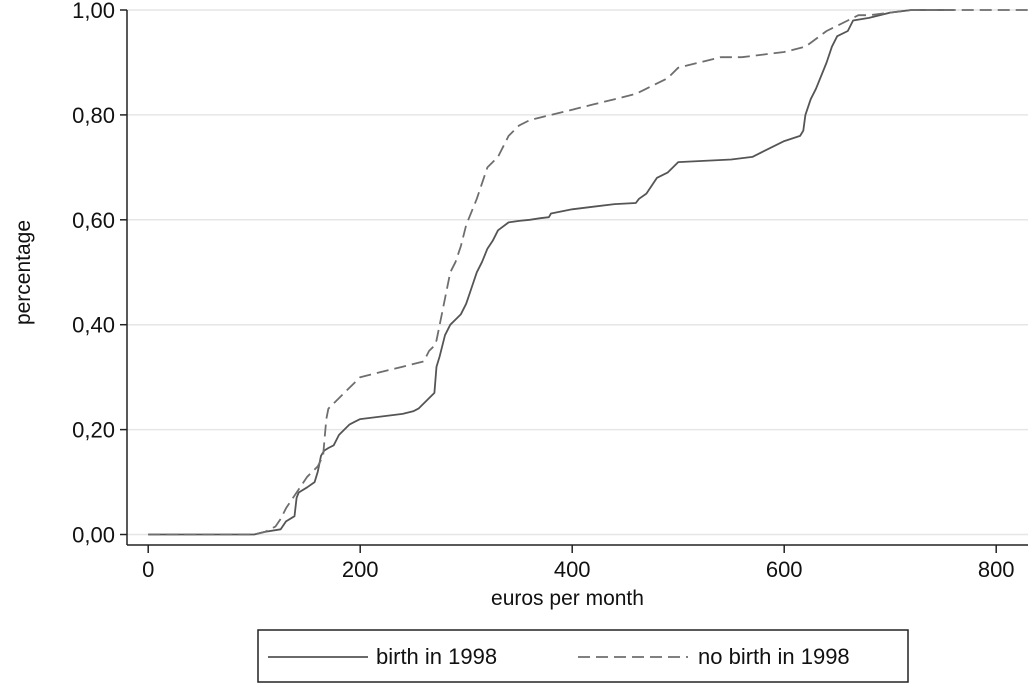 This screenshot has width=1030, height=683. What do you see at coordinates (23, 272) in the screenshot?
I see `y-axis-title: percentage` at bounding box center [23, 272].